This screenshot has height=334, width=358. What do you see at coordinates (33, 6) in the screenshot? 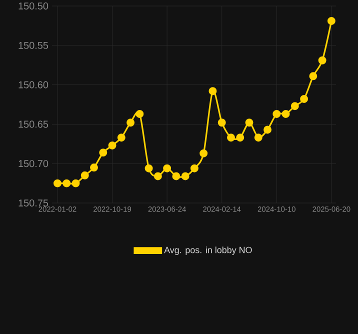
I see `y-tick-label: 150.50` at bounding box center [33, 6].